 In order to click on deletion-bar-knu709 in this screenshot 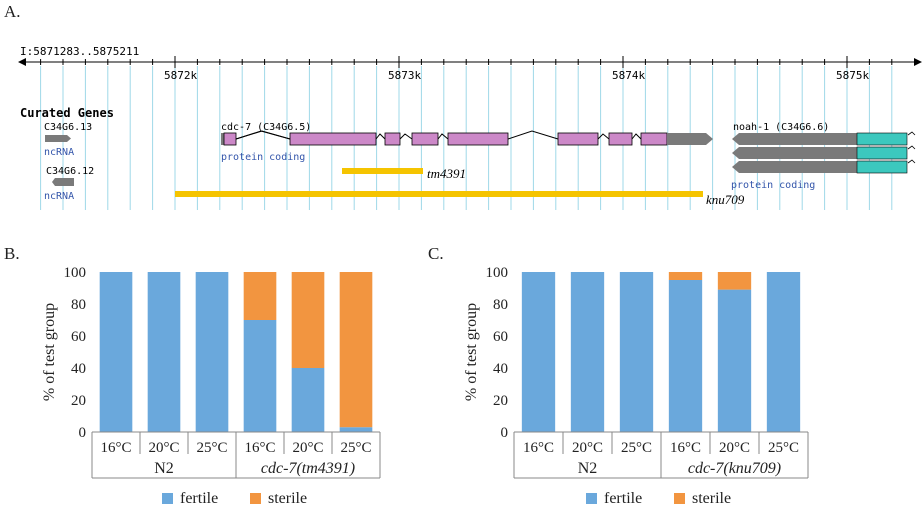, I will do `click(439, 194)`.